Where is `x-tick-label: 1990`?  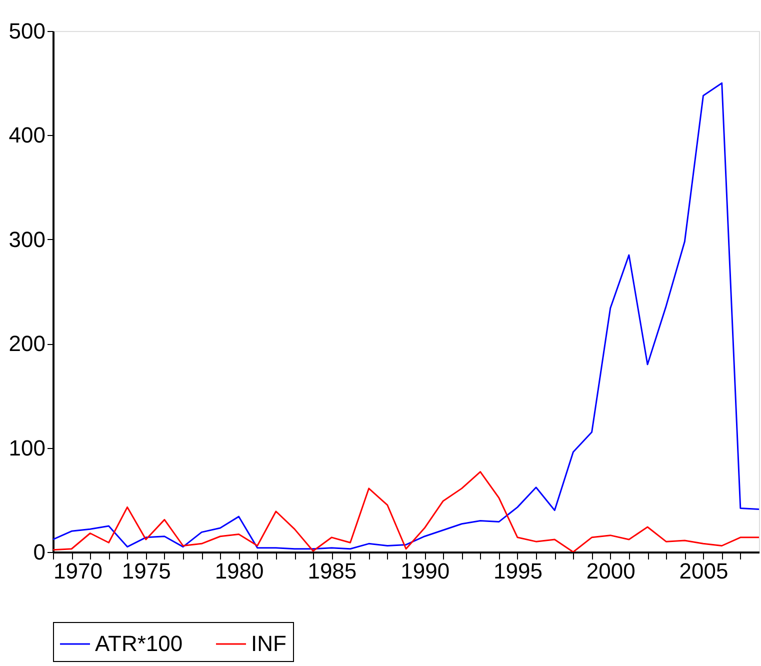 x-tick-label: 1990 is located at coordinates (425, 571).